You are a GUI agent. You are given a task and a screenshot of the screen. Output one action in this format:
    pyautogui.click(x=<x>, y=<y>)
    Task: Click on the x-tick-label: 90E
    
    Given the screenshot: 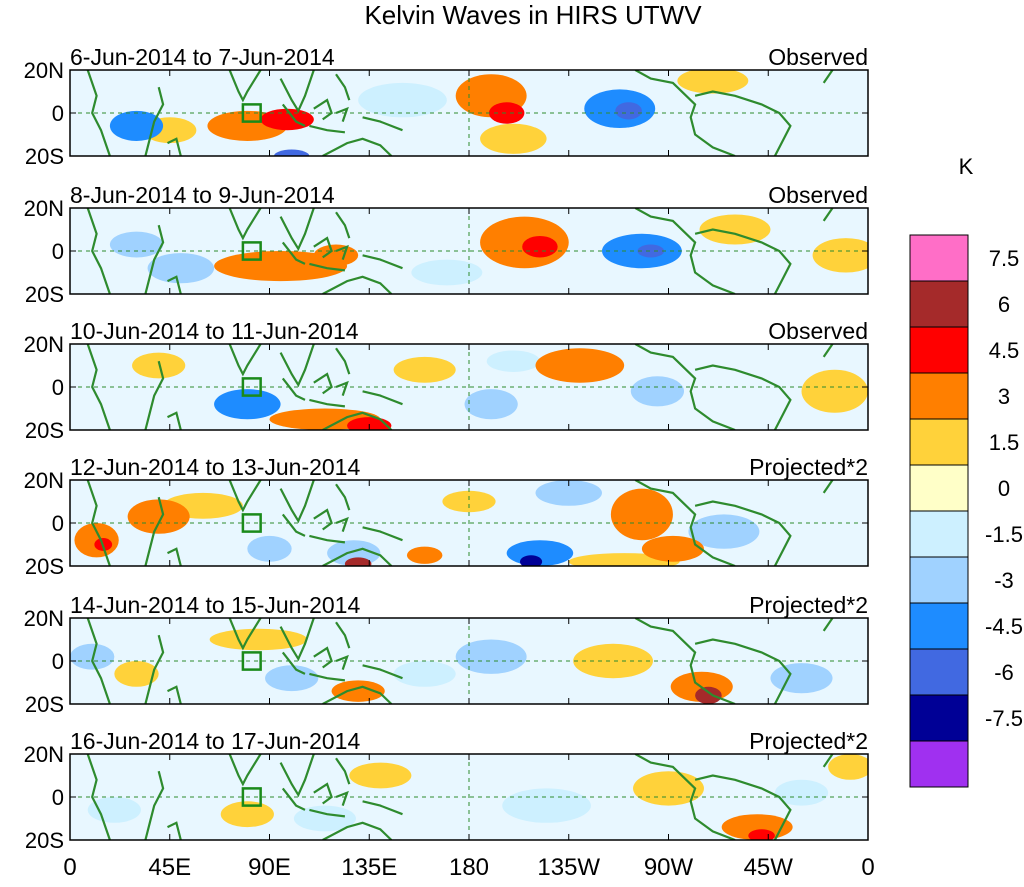 What is the action you would take?
    pyautogui.click(x=269, y=867)
    